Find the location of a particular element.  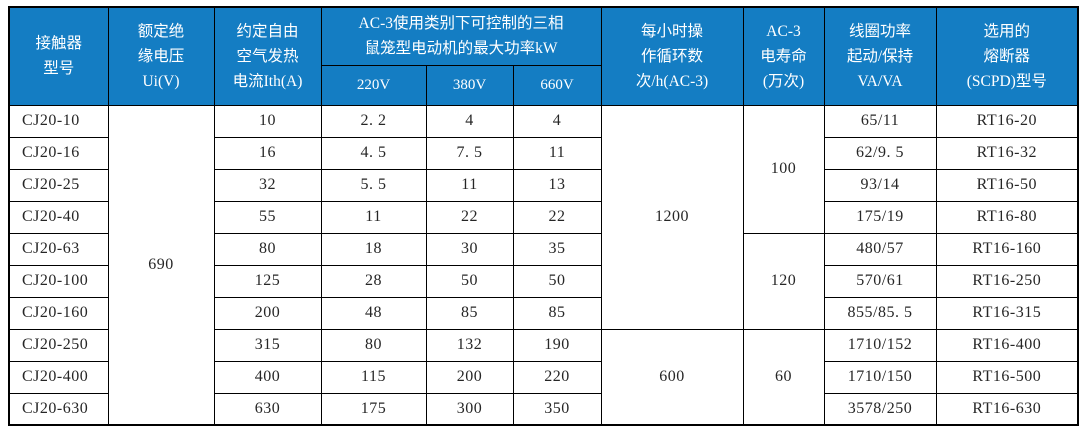

header-rated-insulation-voltage: 额定绝 缘电压 Ui(V) is located at coordinates (161, 56).